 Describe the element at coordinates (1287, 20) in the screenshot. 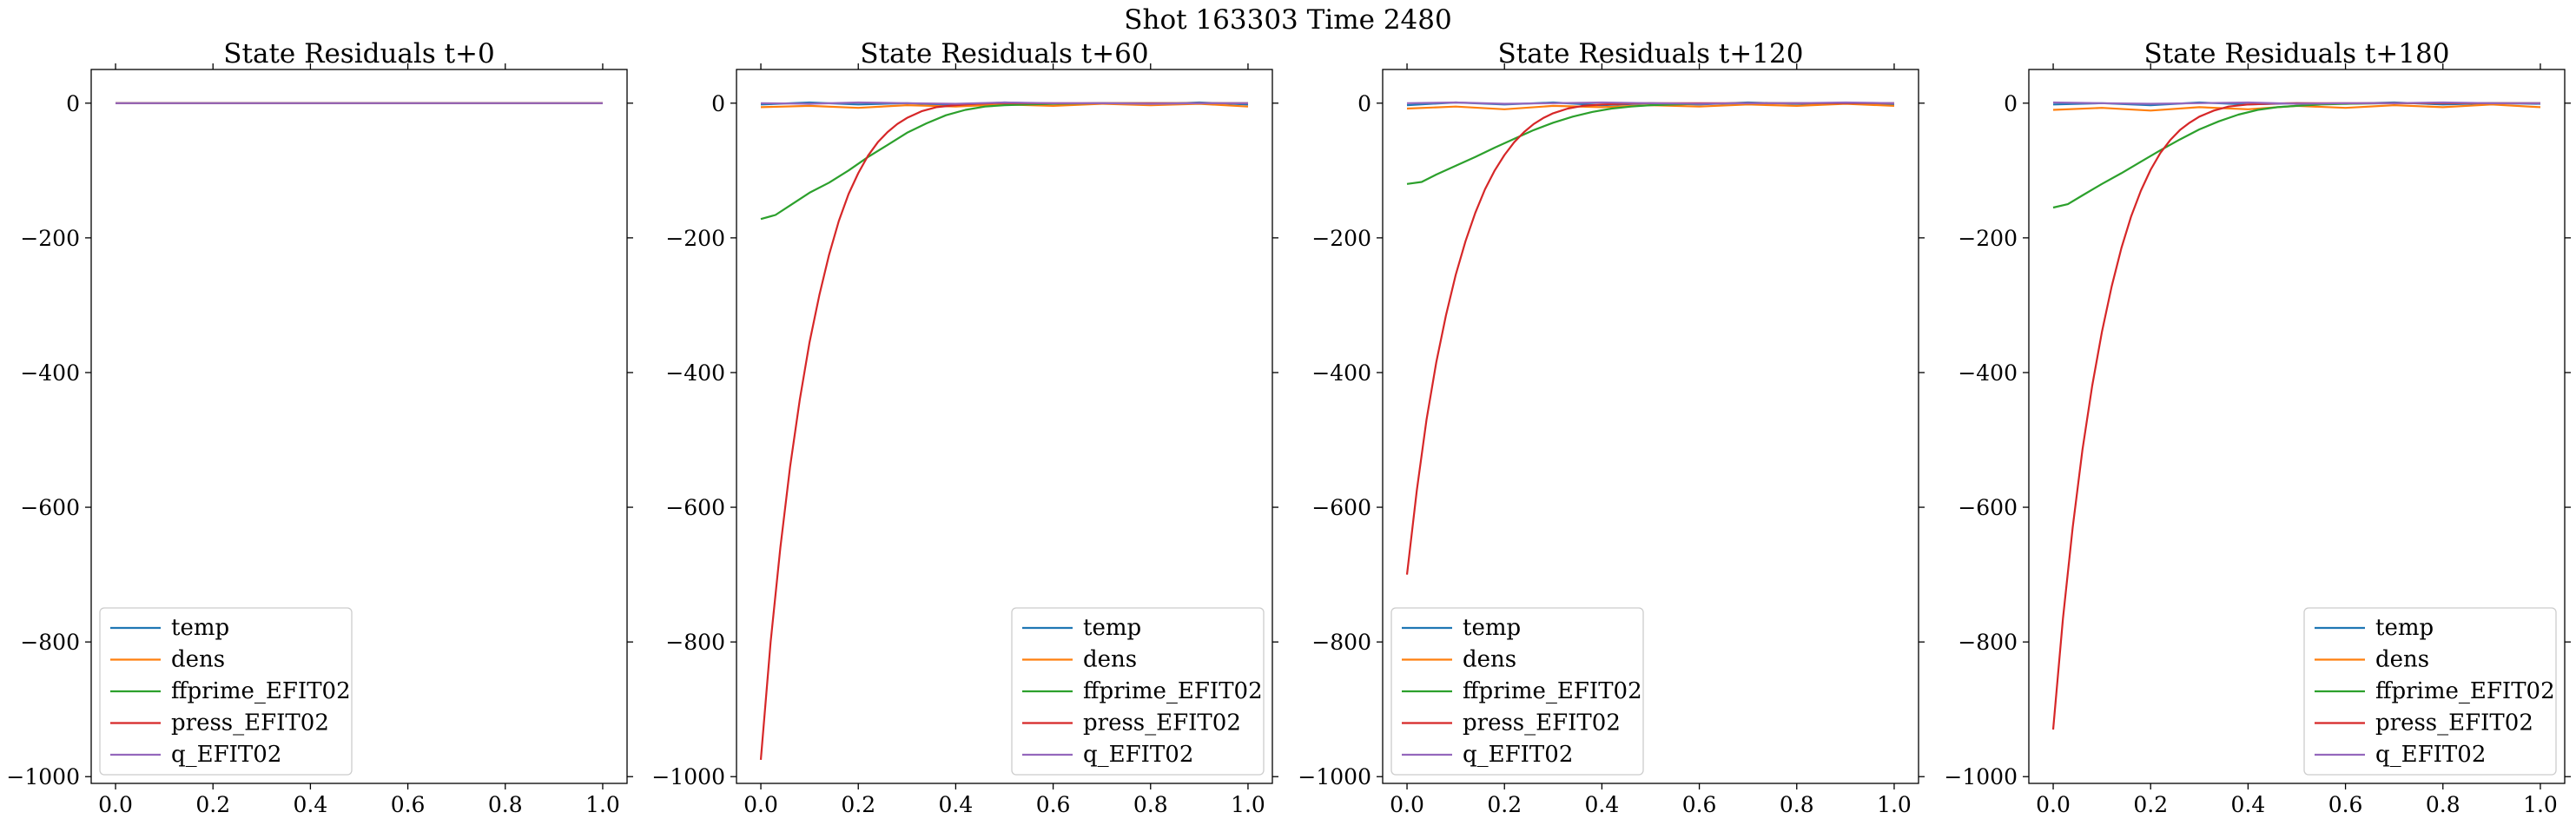

I see `figure-suptitle: Shot 163303 Time 2480` at that location.